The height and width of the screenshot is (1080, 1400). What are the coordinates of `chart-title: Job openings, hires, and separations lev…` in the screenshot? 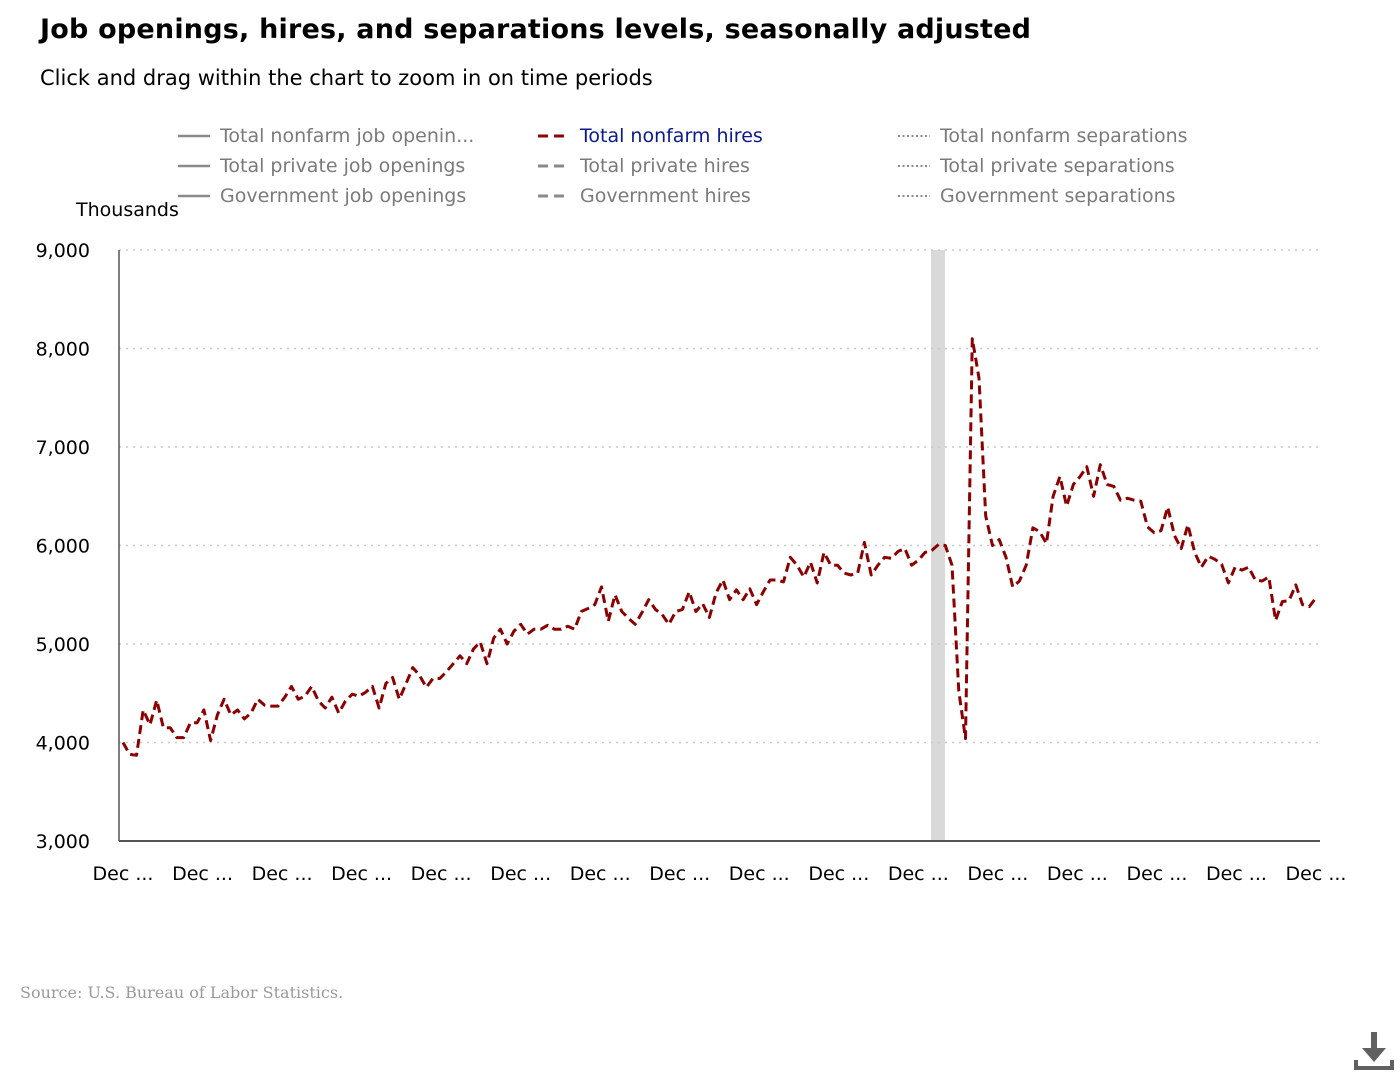 It's located at (536, 29).